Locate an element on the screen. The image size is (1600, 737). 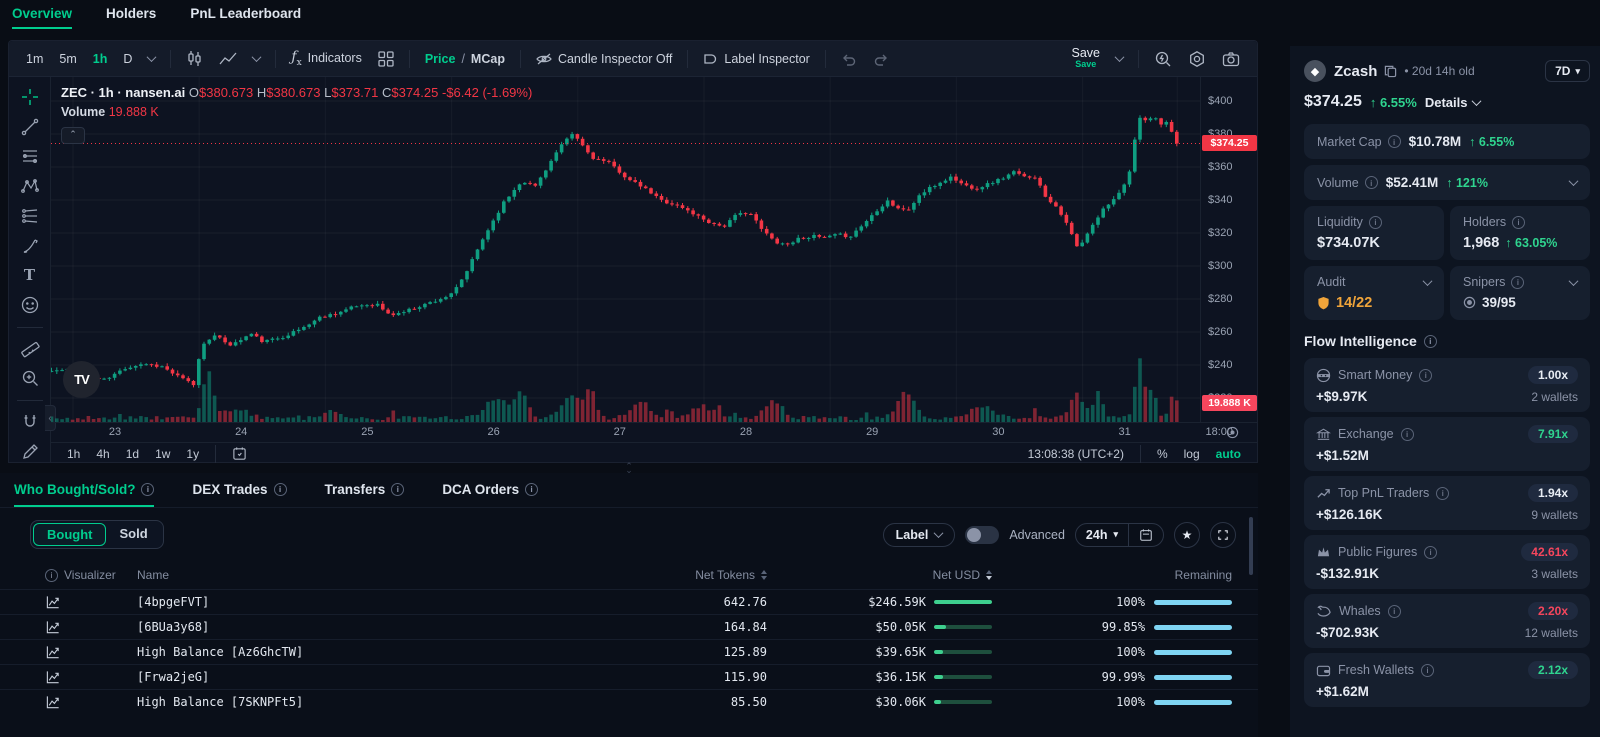
table-scrollbar is located at coordinates (1251, 546).